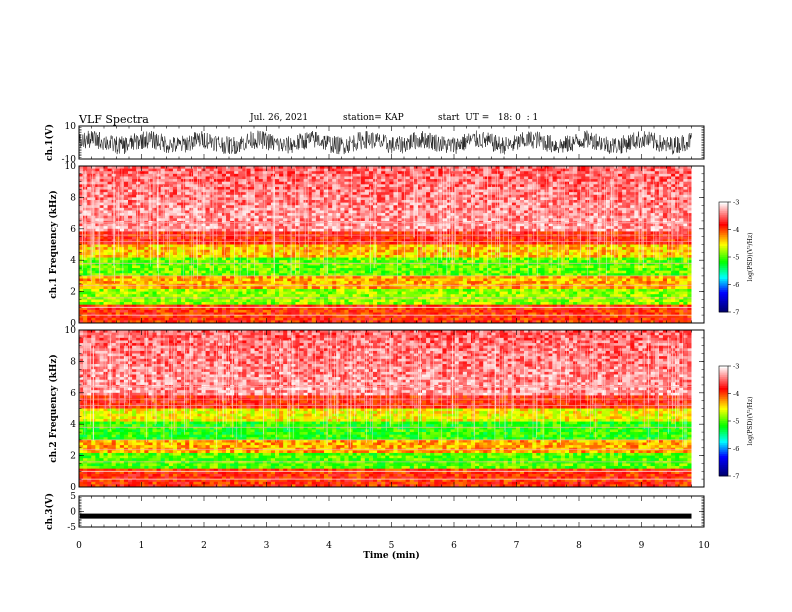 This screenshot has height=612, width=792. Describe the element at coordinates (73, 198) in the screenshot. I see `ch1-freq-tick-label: 8` at that location.